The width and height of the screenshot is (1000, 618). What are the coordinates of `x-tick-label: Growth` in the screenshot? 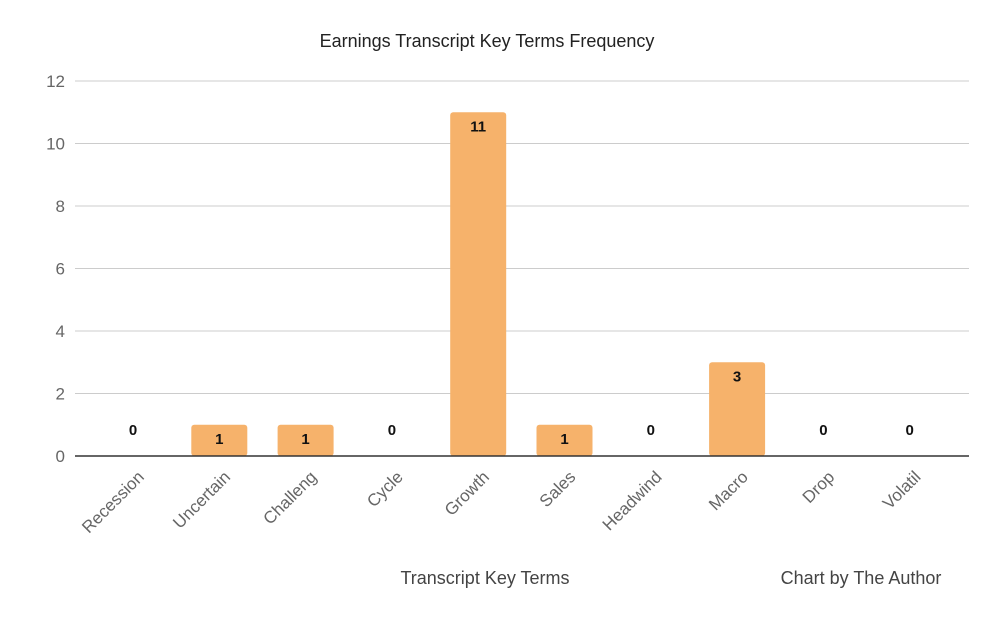 It's located at (467, 493).